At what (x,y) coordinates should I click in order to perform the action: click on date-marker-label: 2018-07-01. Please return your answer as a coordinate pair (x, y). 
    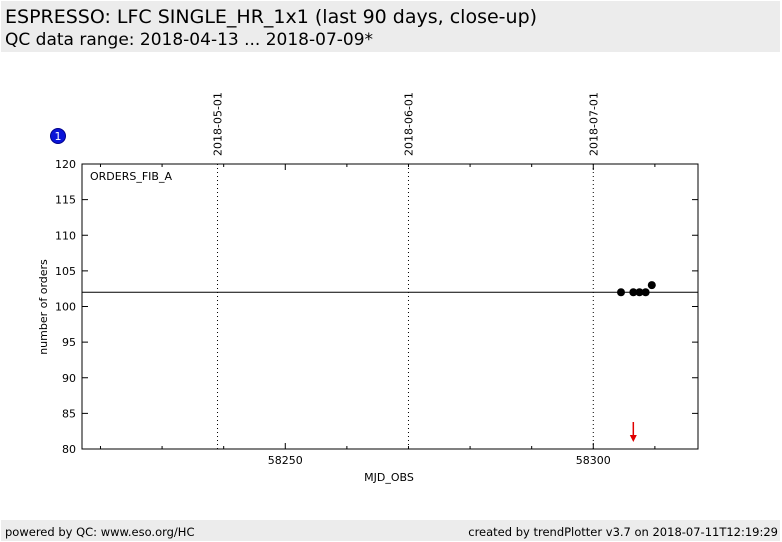
    Looking at the image, I should click on (593, 124).